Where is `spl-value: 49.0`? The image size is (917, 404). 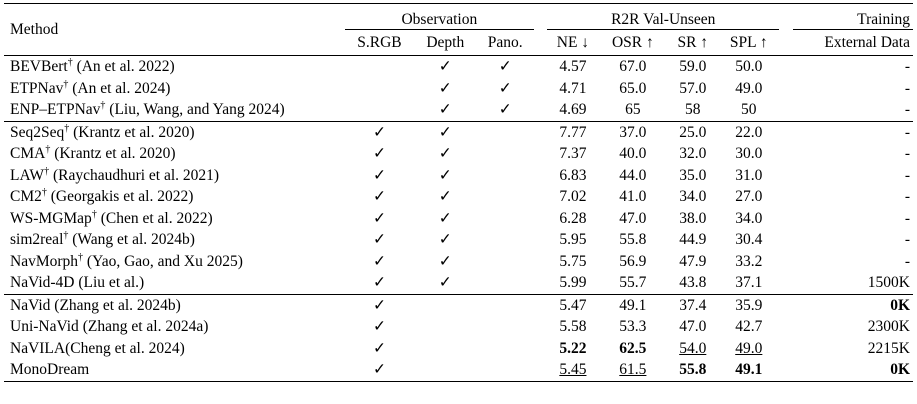
spl-value: 49.0 is located at coordinates (749, 88).